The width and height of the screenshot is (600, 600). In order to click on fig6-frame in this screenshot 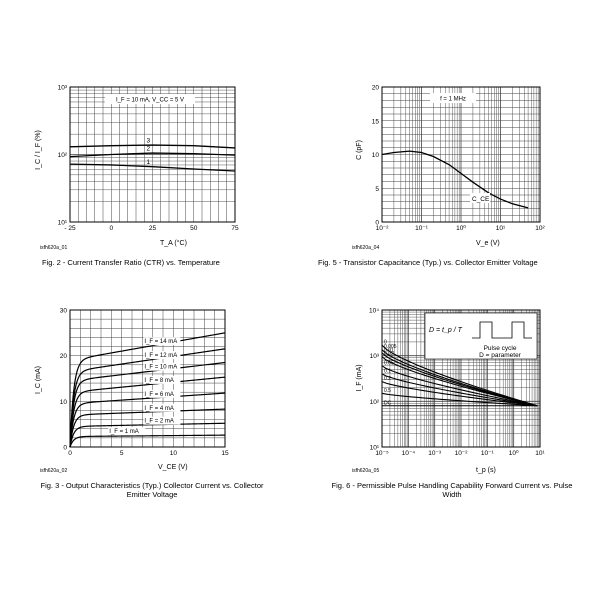, I will do `click(461, 378)`.